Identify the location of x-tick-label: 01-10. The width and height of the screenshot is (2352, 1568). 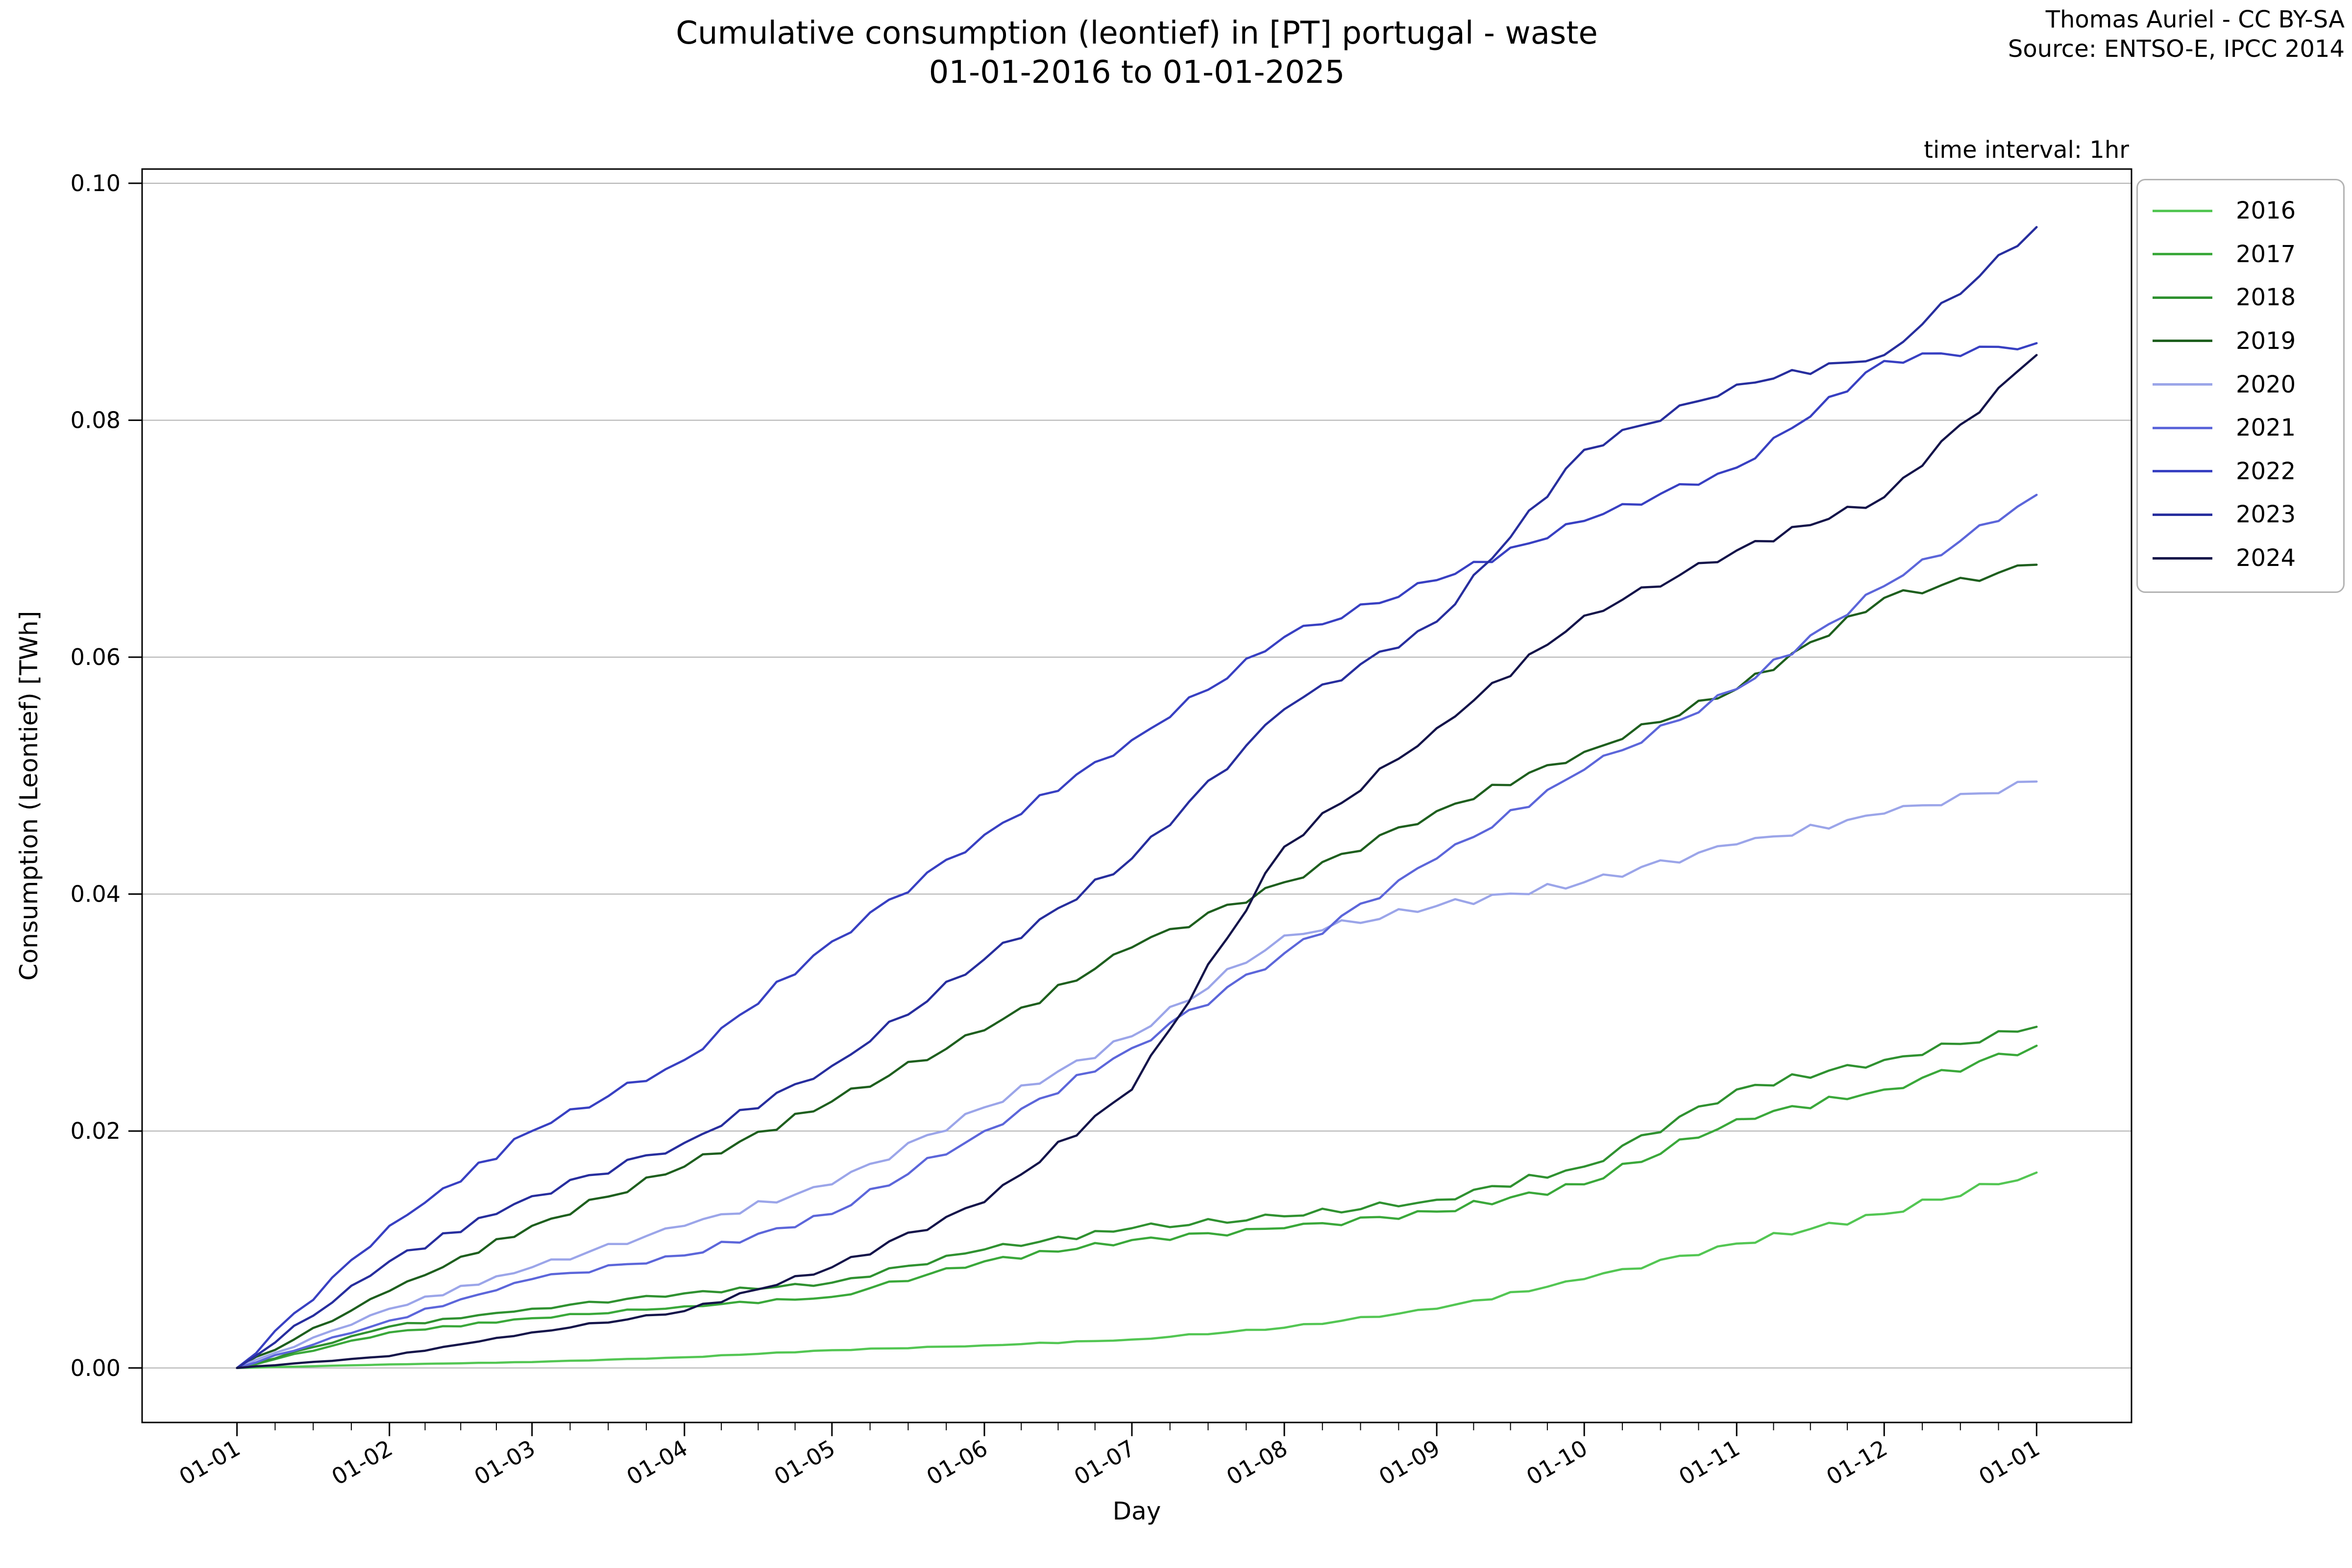
(1557, 1463).